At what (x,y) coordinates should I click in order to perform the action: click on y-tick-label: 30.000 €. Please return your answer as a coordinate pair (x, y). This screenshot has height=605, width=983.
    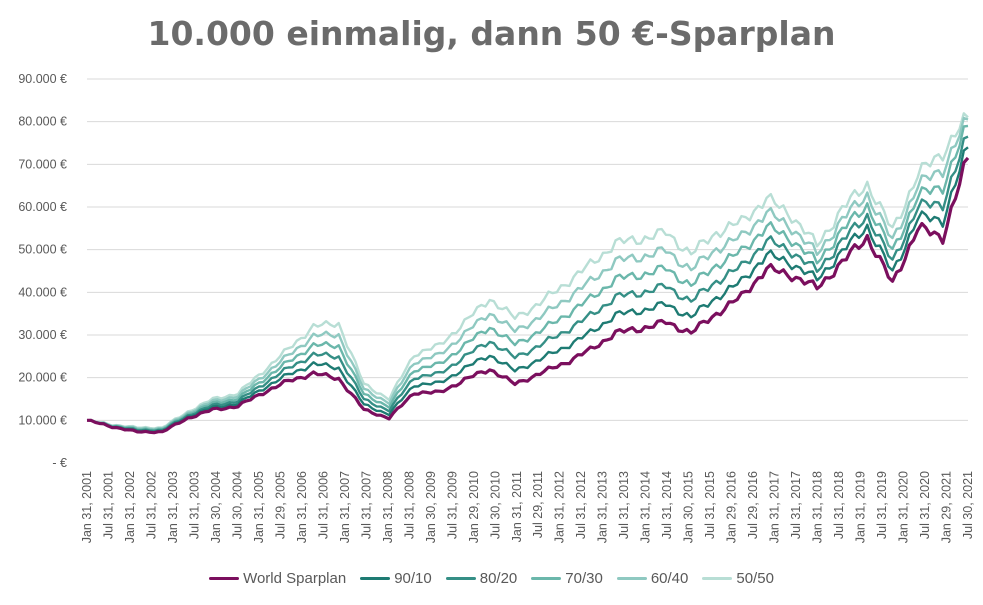
    Looking at the image, I should click on (42, 335).